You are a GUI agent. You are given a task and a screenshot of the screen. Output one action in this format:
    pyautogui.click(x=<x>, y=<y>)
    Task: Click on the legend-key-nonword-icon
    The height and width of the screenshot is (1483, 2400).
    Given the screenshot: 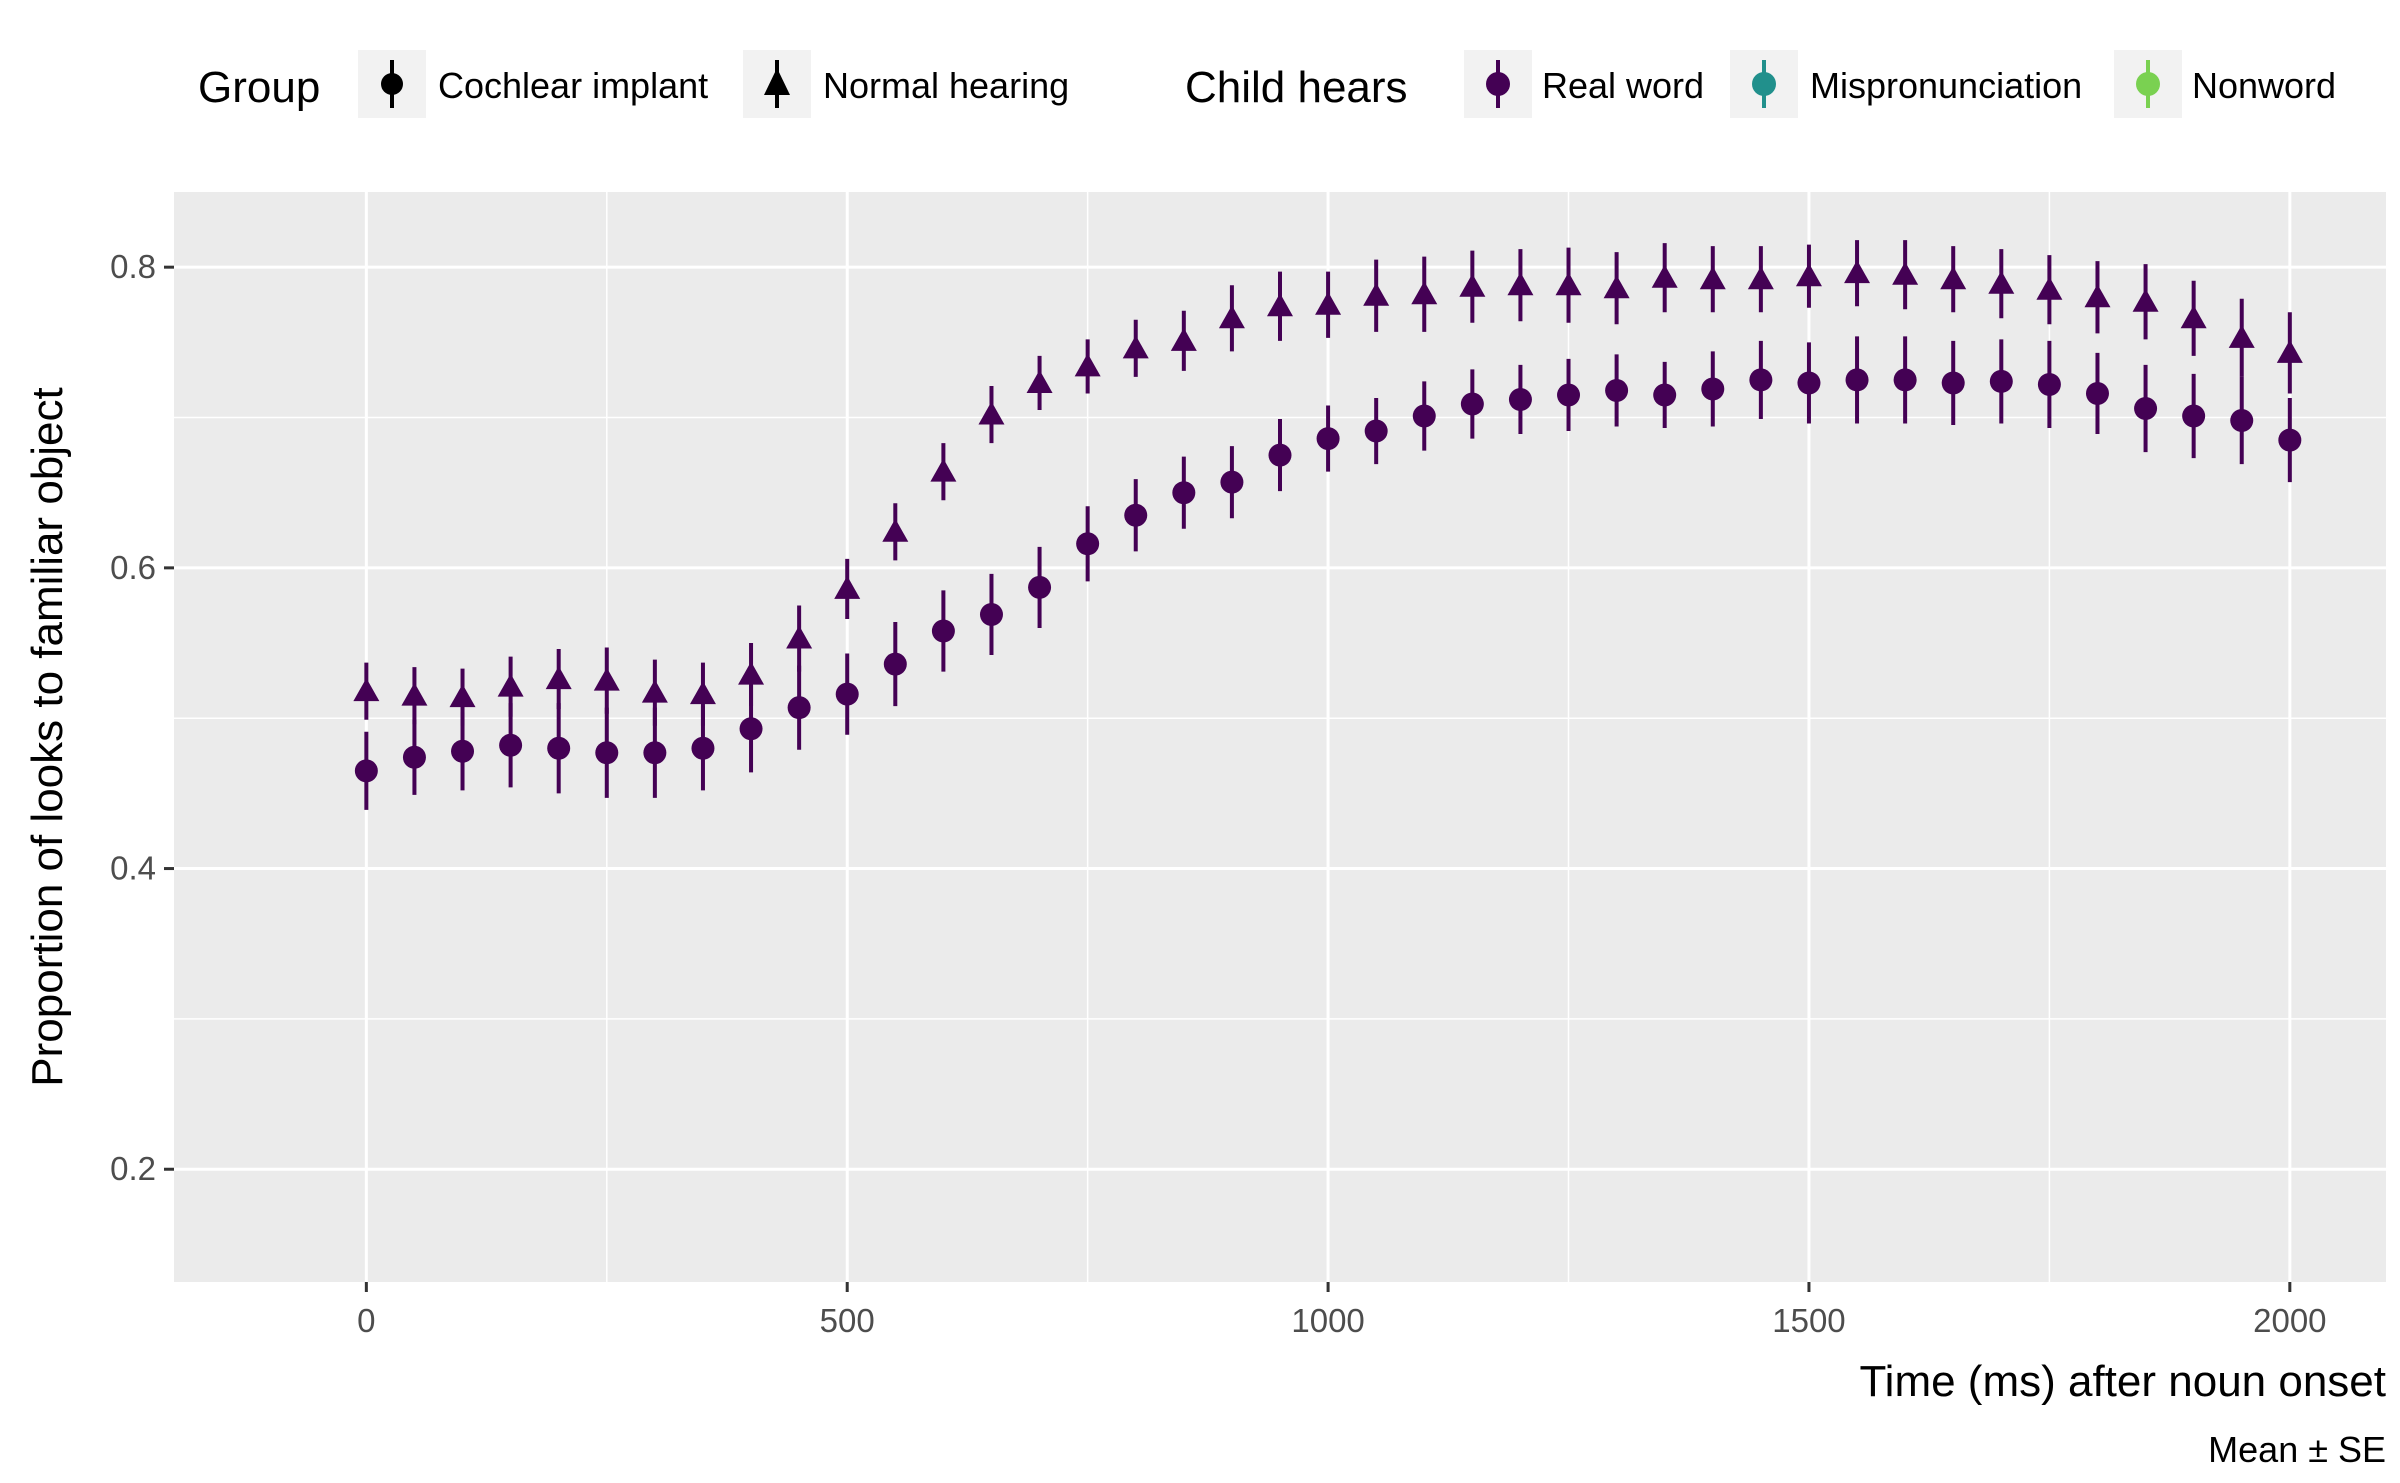 What is the action you would take?
    pyautogui.click(x=2148, y=84)
    